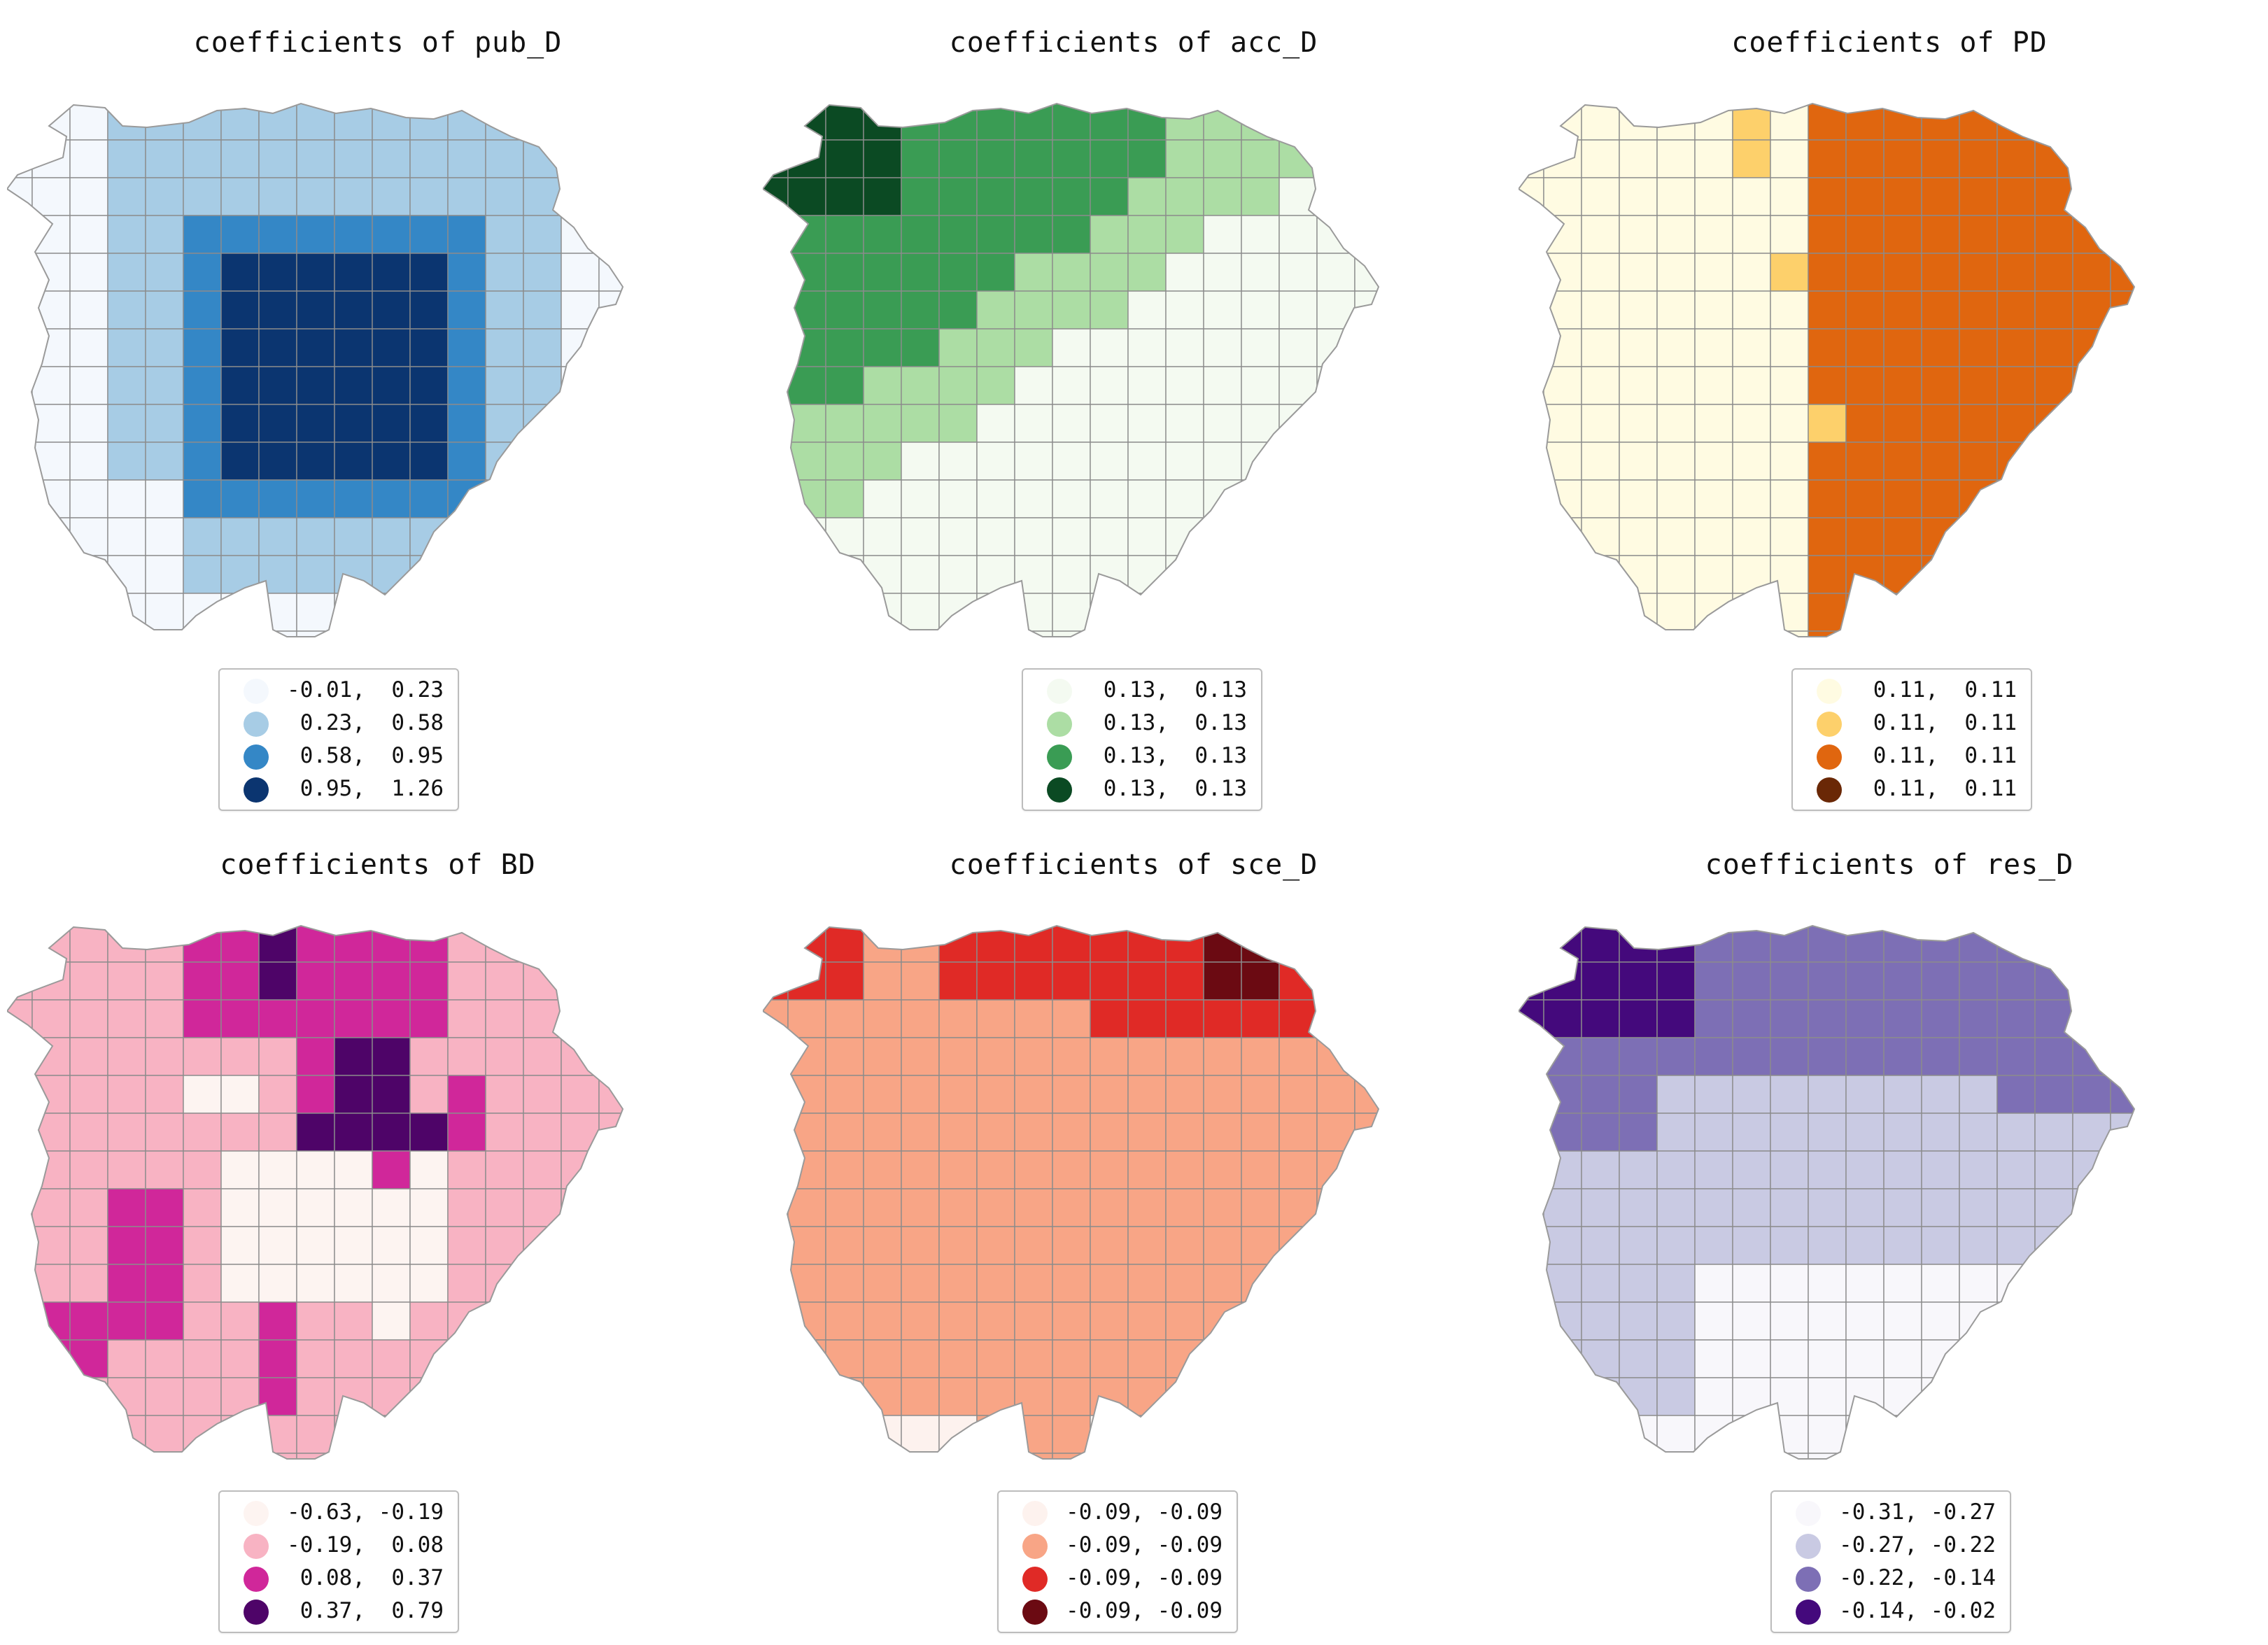  What do you see at coordinates (1917, 1512) in the screenshot?
I see `legend-label: -0.31, -0.27` at bounding box center [1917, 1512].